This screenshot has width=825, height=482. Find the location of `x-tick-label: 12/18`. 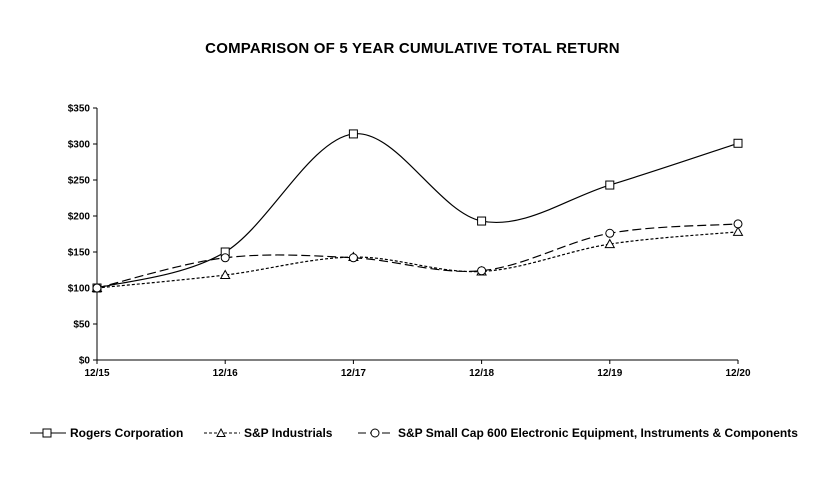

x-tick-label: 12/18 is located at coordinates (481, 373).